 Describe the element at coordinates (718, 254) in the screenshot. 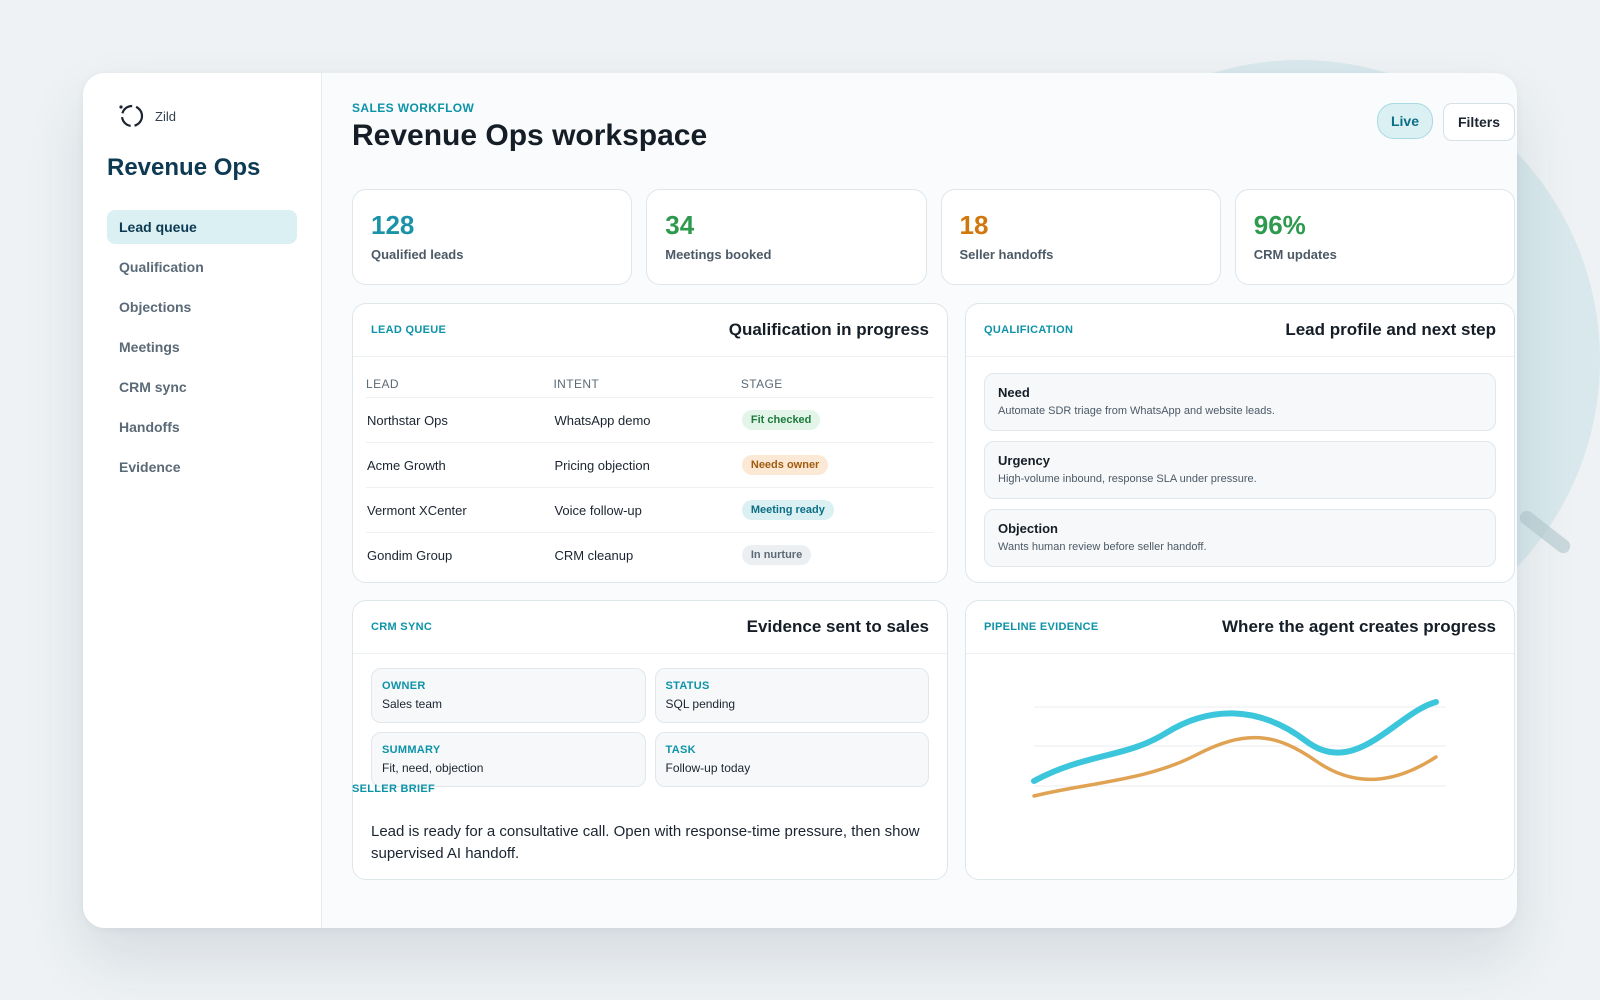

I see `kpi-label: Meetings booked` at that location.